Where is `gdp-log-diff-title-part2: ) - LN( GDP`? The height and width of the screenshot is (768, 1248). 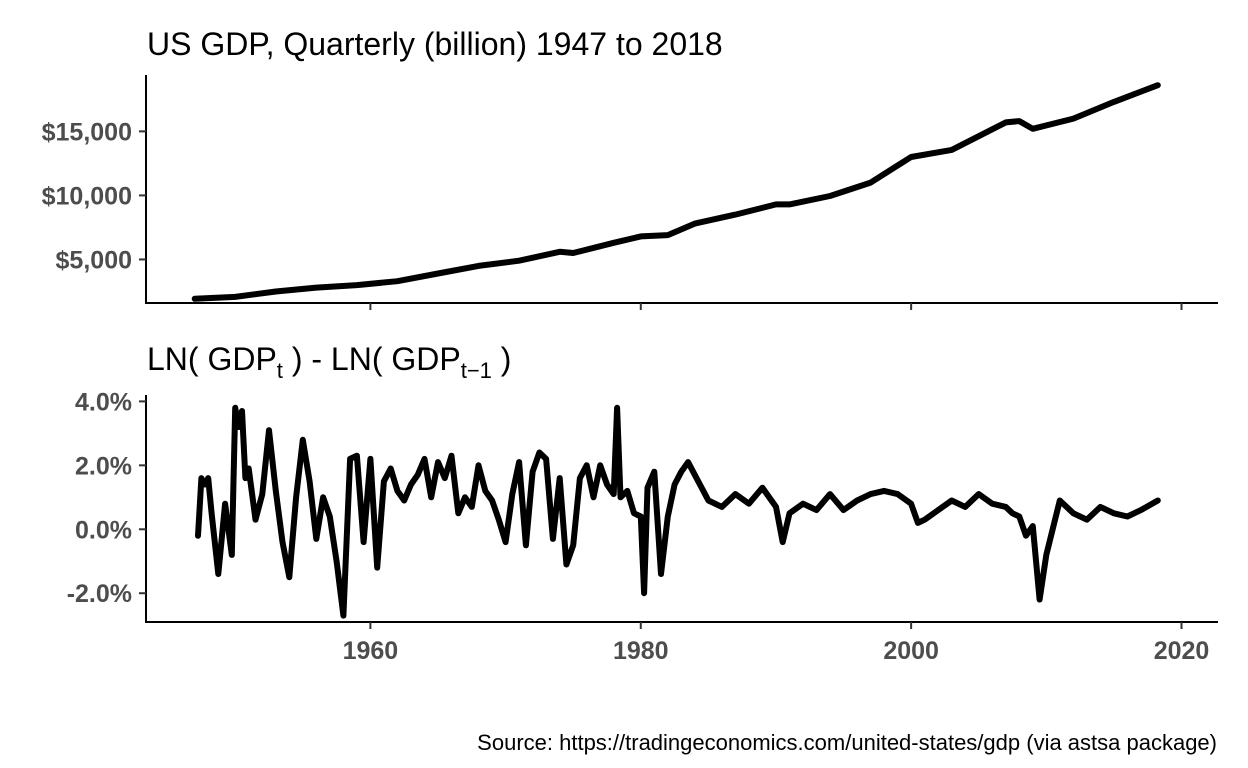 gdp-log-diff-title-part2: ) - LN( GDP is located at coordinates (372, 359).